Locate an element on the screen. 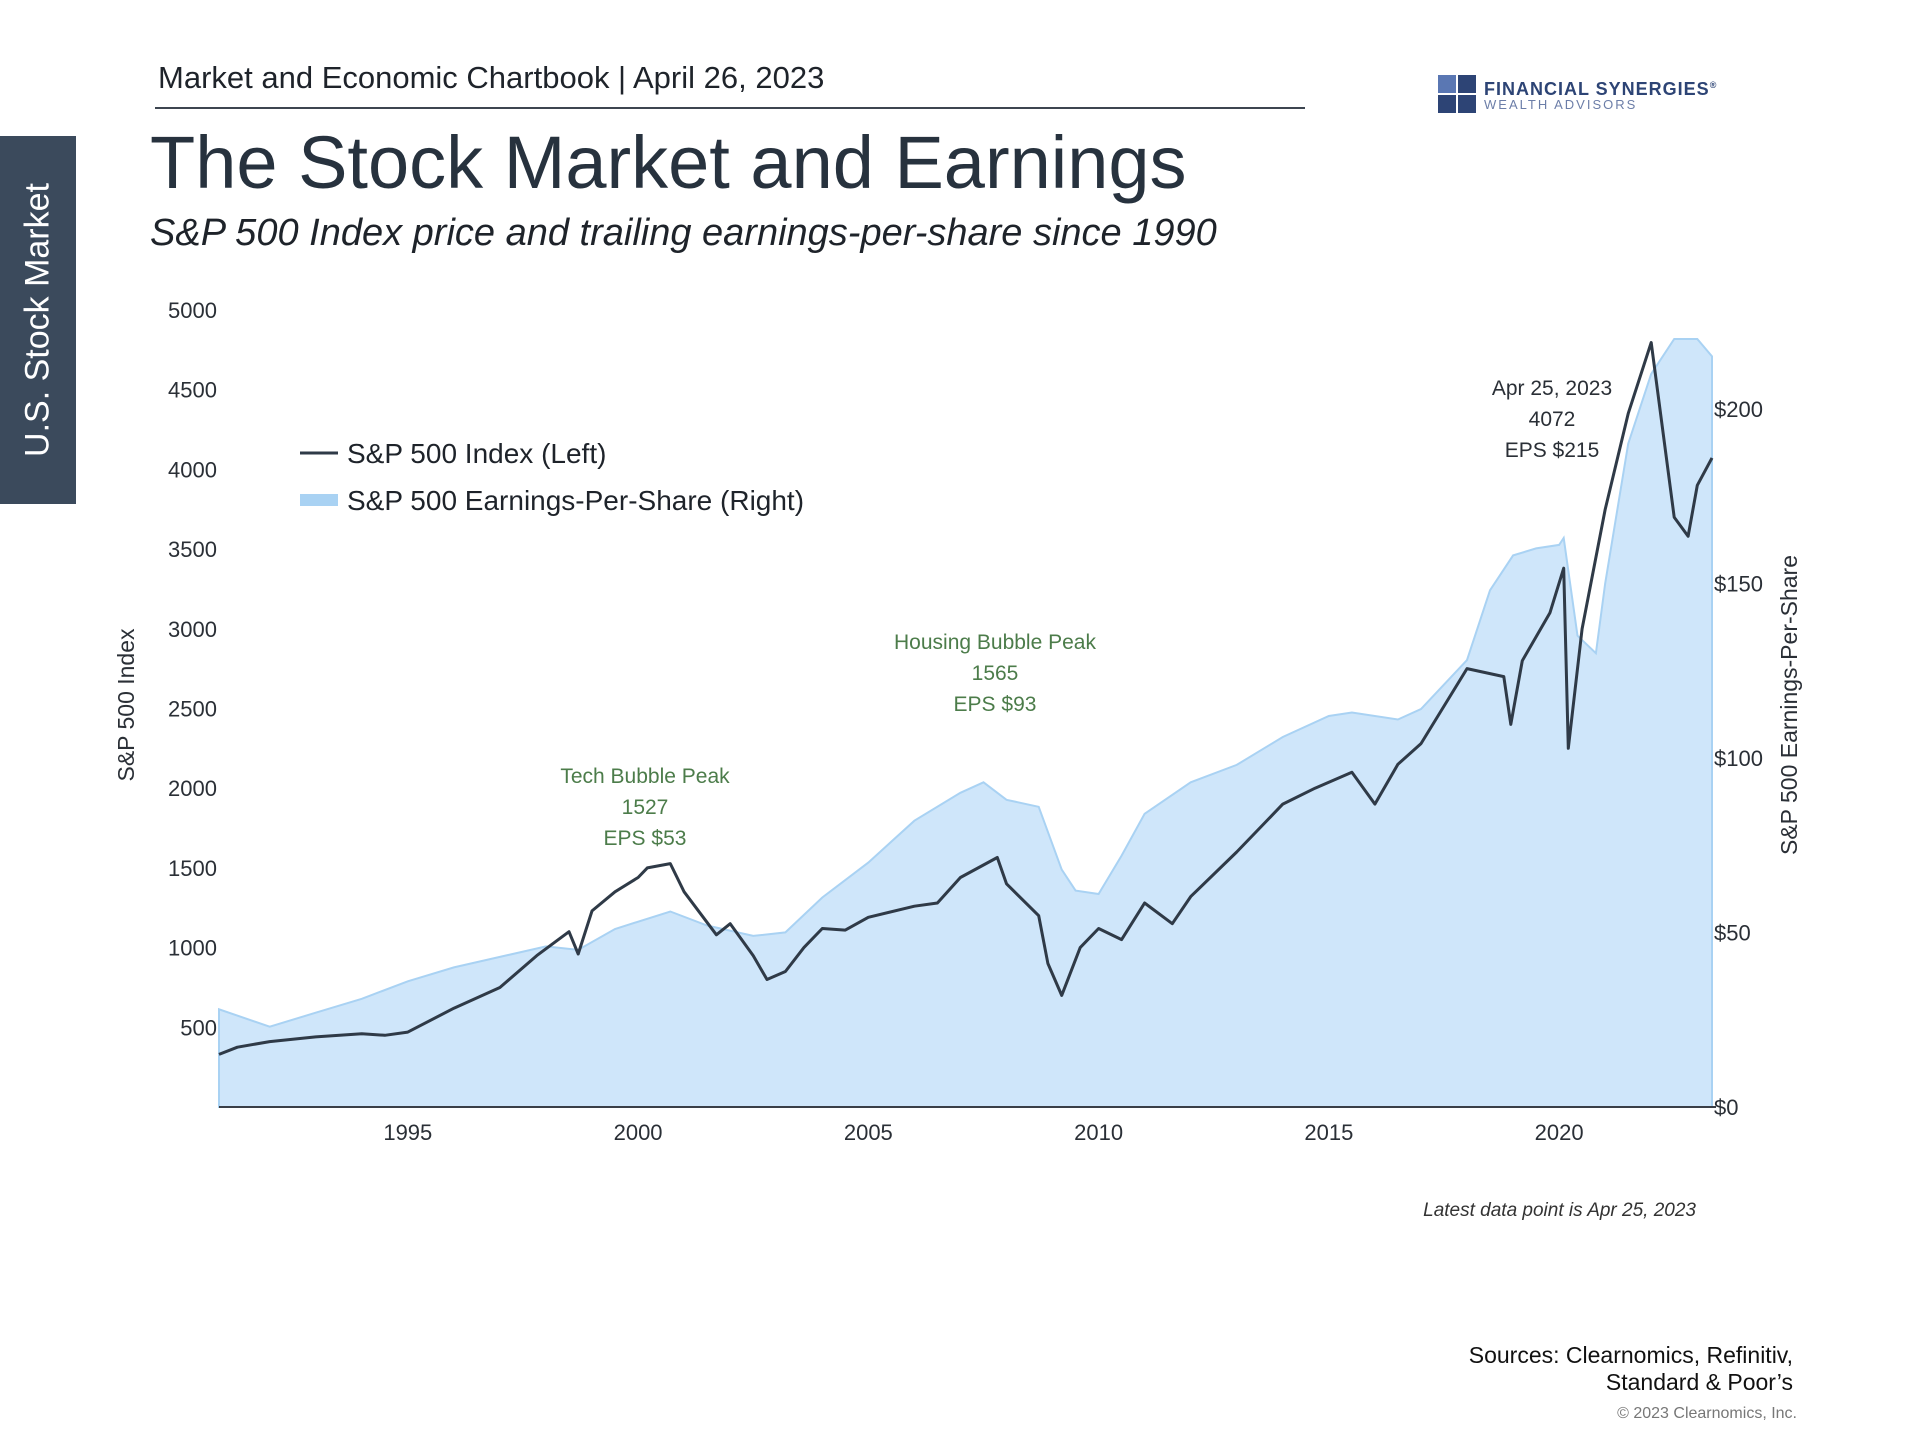  logo-icon is located at coordinates (1457, 94).